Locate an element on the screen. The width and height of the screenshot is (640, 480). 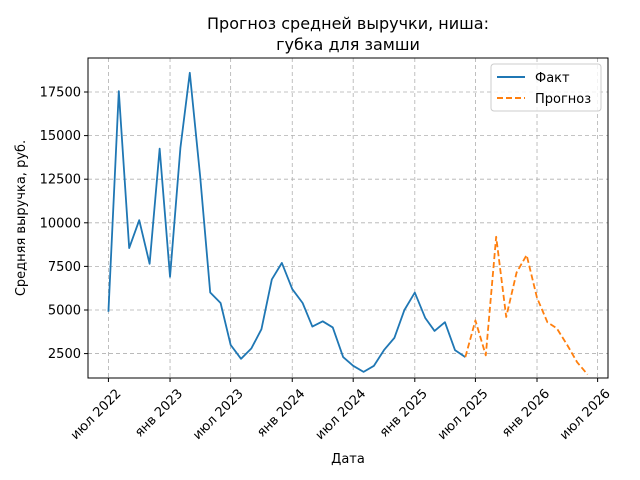
x-tick-label-1: янв 2023 is located at coordinates (159, 413).